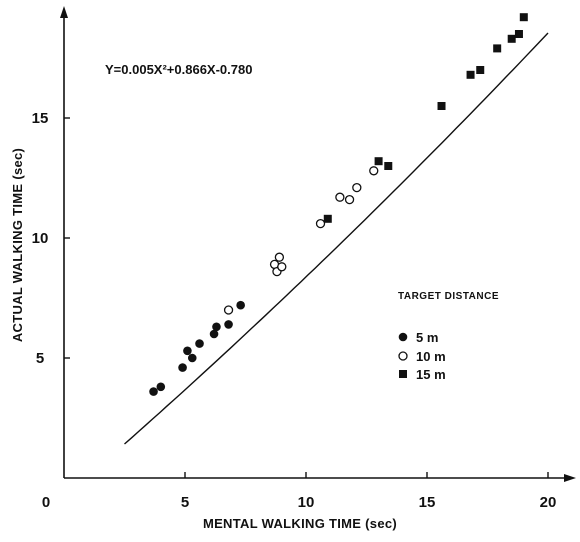 The width and height of the screenshot is (580, 542). I want to click on legend-marker-15m, so click(403, 374).